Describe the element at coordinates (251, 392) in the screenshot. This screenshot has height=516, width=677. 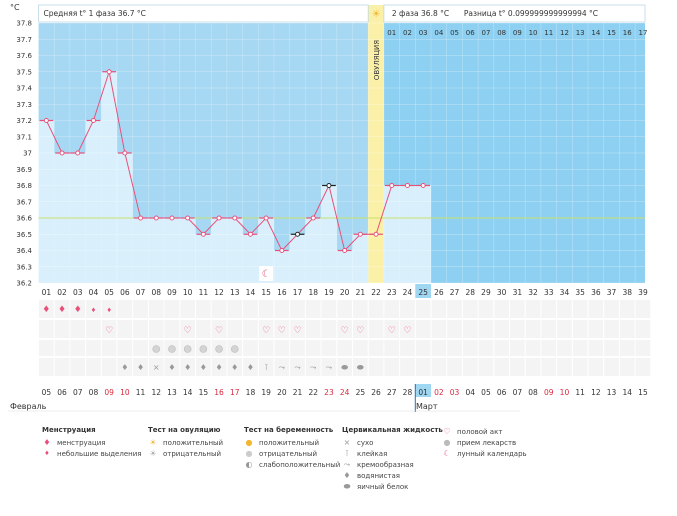
I see `calendar-day-label: 18` at that location.